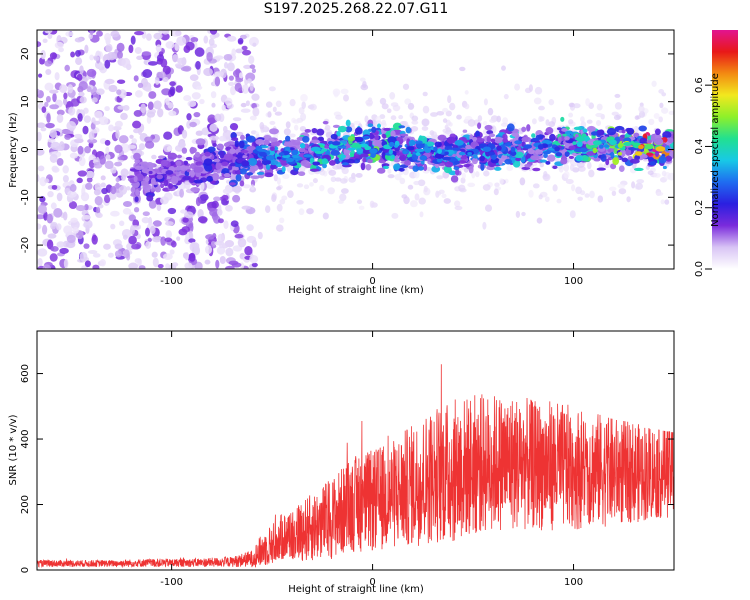  Describe the element at coordinates (13, 150) in the screenshot. I see `spectrogram-ylabel: Frequency (Hz)` at that location.